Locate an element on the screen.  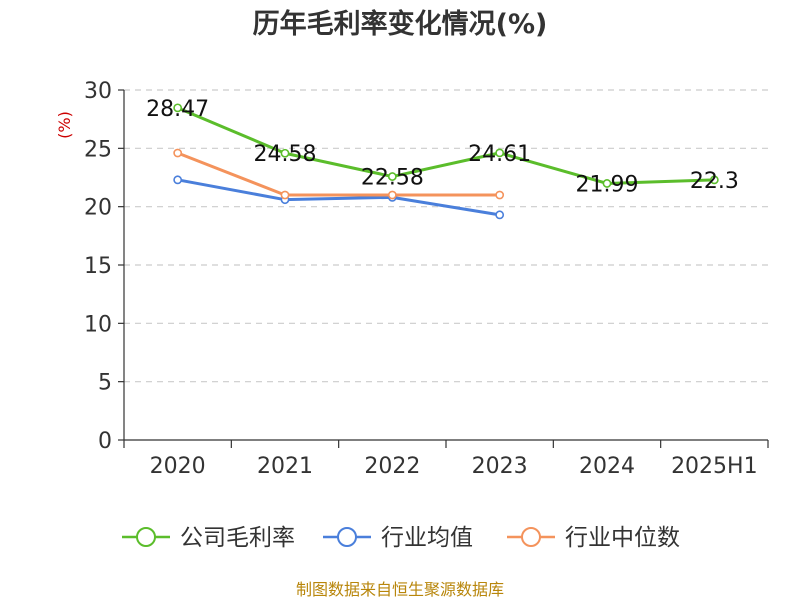
data-label: 22.3 is located at coordinates (714, 181).